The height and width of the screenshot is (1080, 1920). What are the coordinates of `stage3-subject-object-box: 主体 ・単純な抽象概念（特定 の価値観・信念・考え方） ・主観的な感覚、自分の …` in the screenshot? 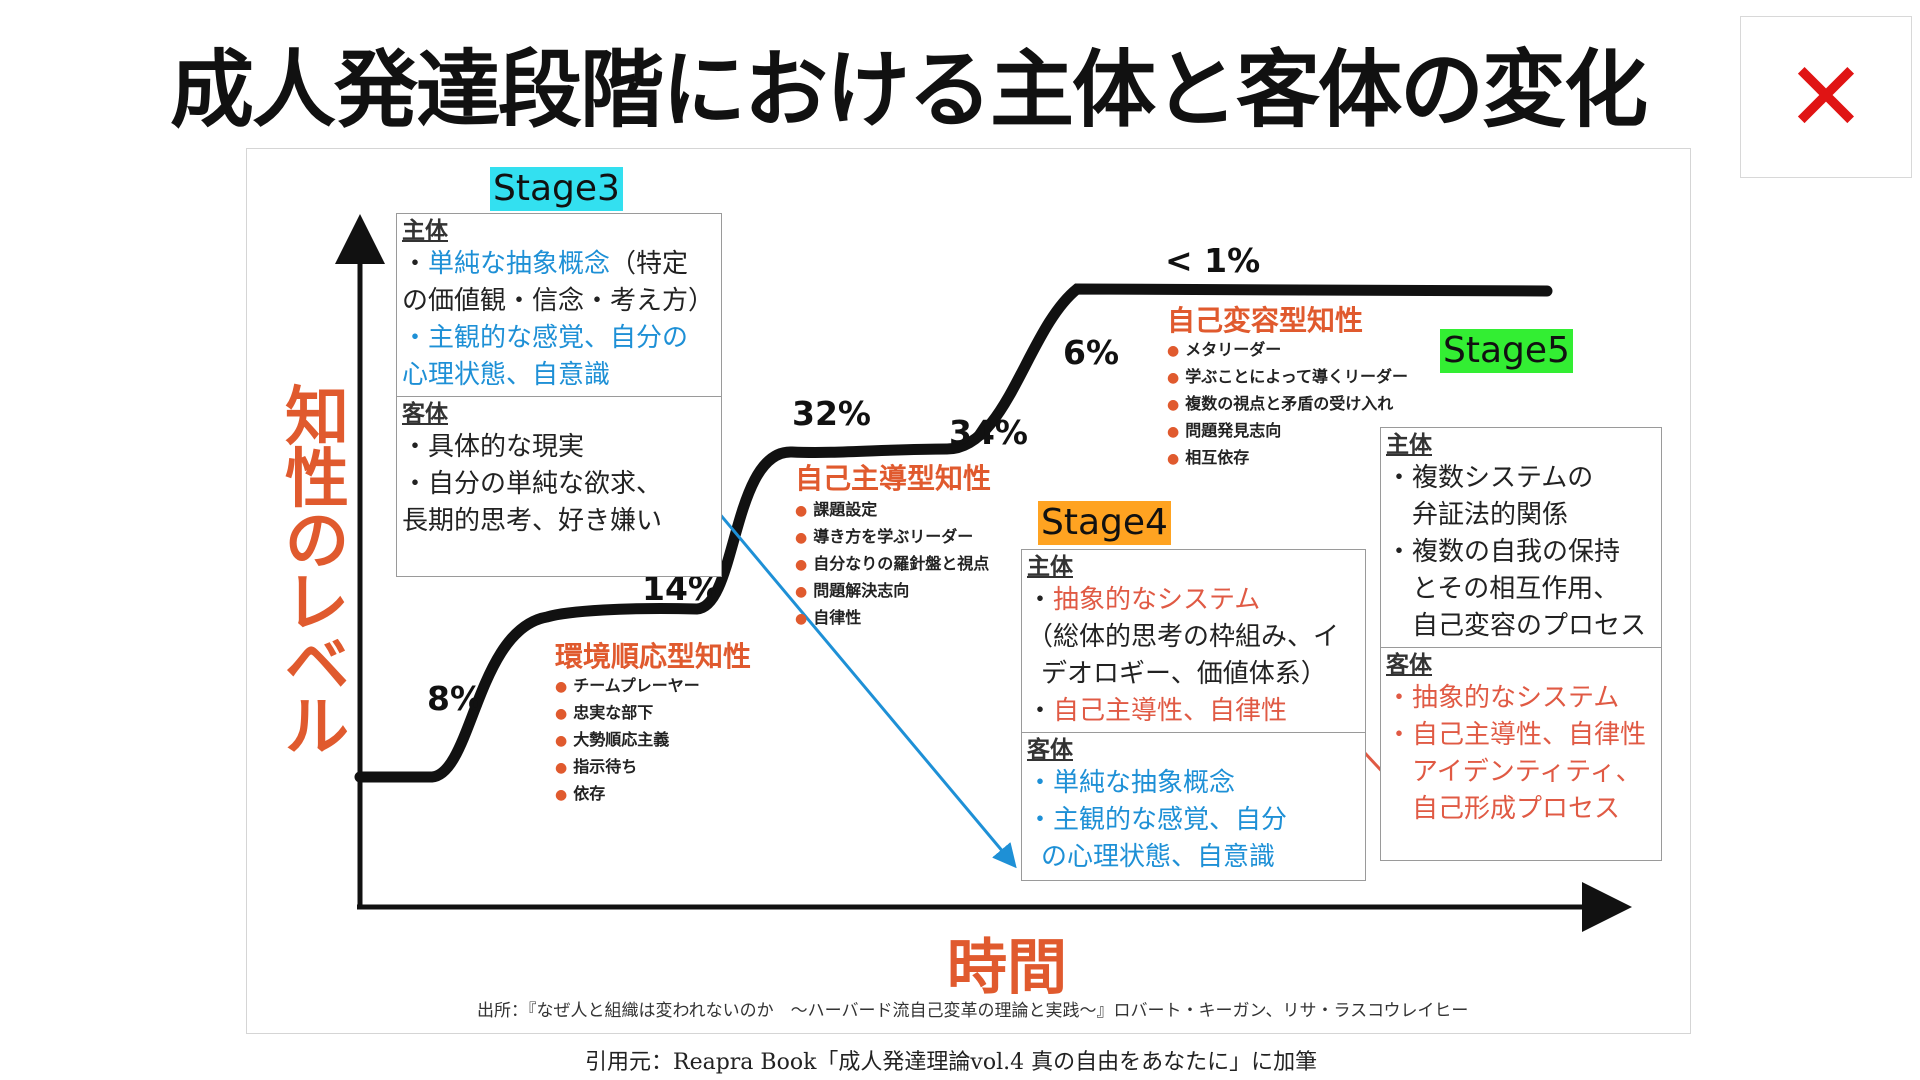 It's located at (559, 395).